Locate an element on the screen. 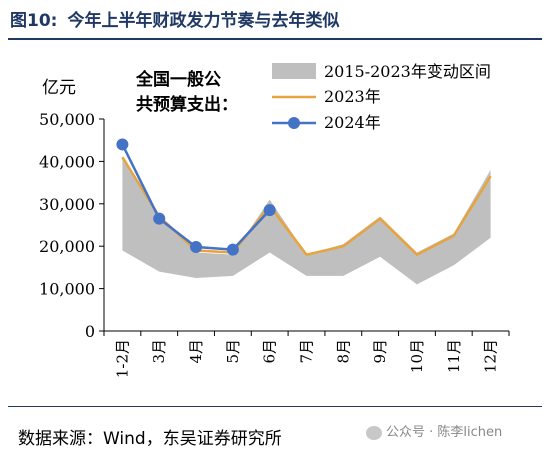 Image resolution: width=550 pixels, height=461 pixels. y-tick-label: 40,000 is located at coordinates (67, 161).